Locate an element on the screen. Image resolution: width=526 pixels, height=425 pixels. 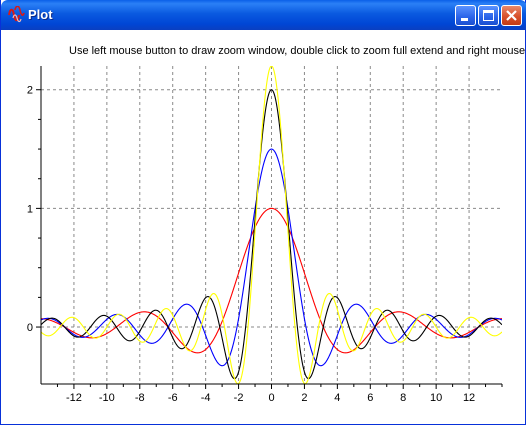
minimize-icon is located at coordinates (464, 19).